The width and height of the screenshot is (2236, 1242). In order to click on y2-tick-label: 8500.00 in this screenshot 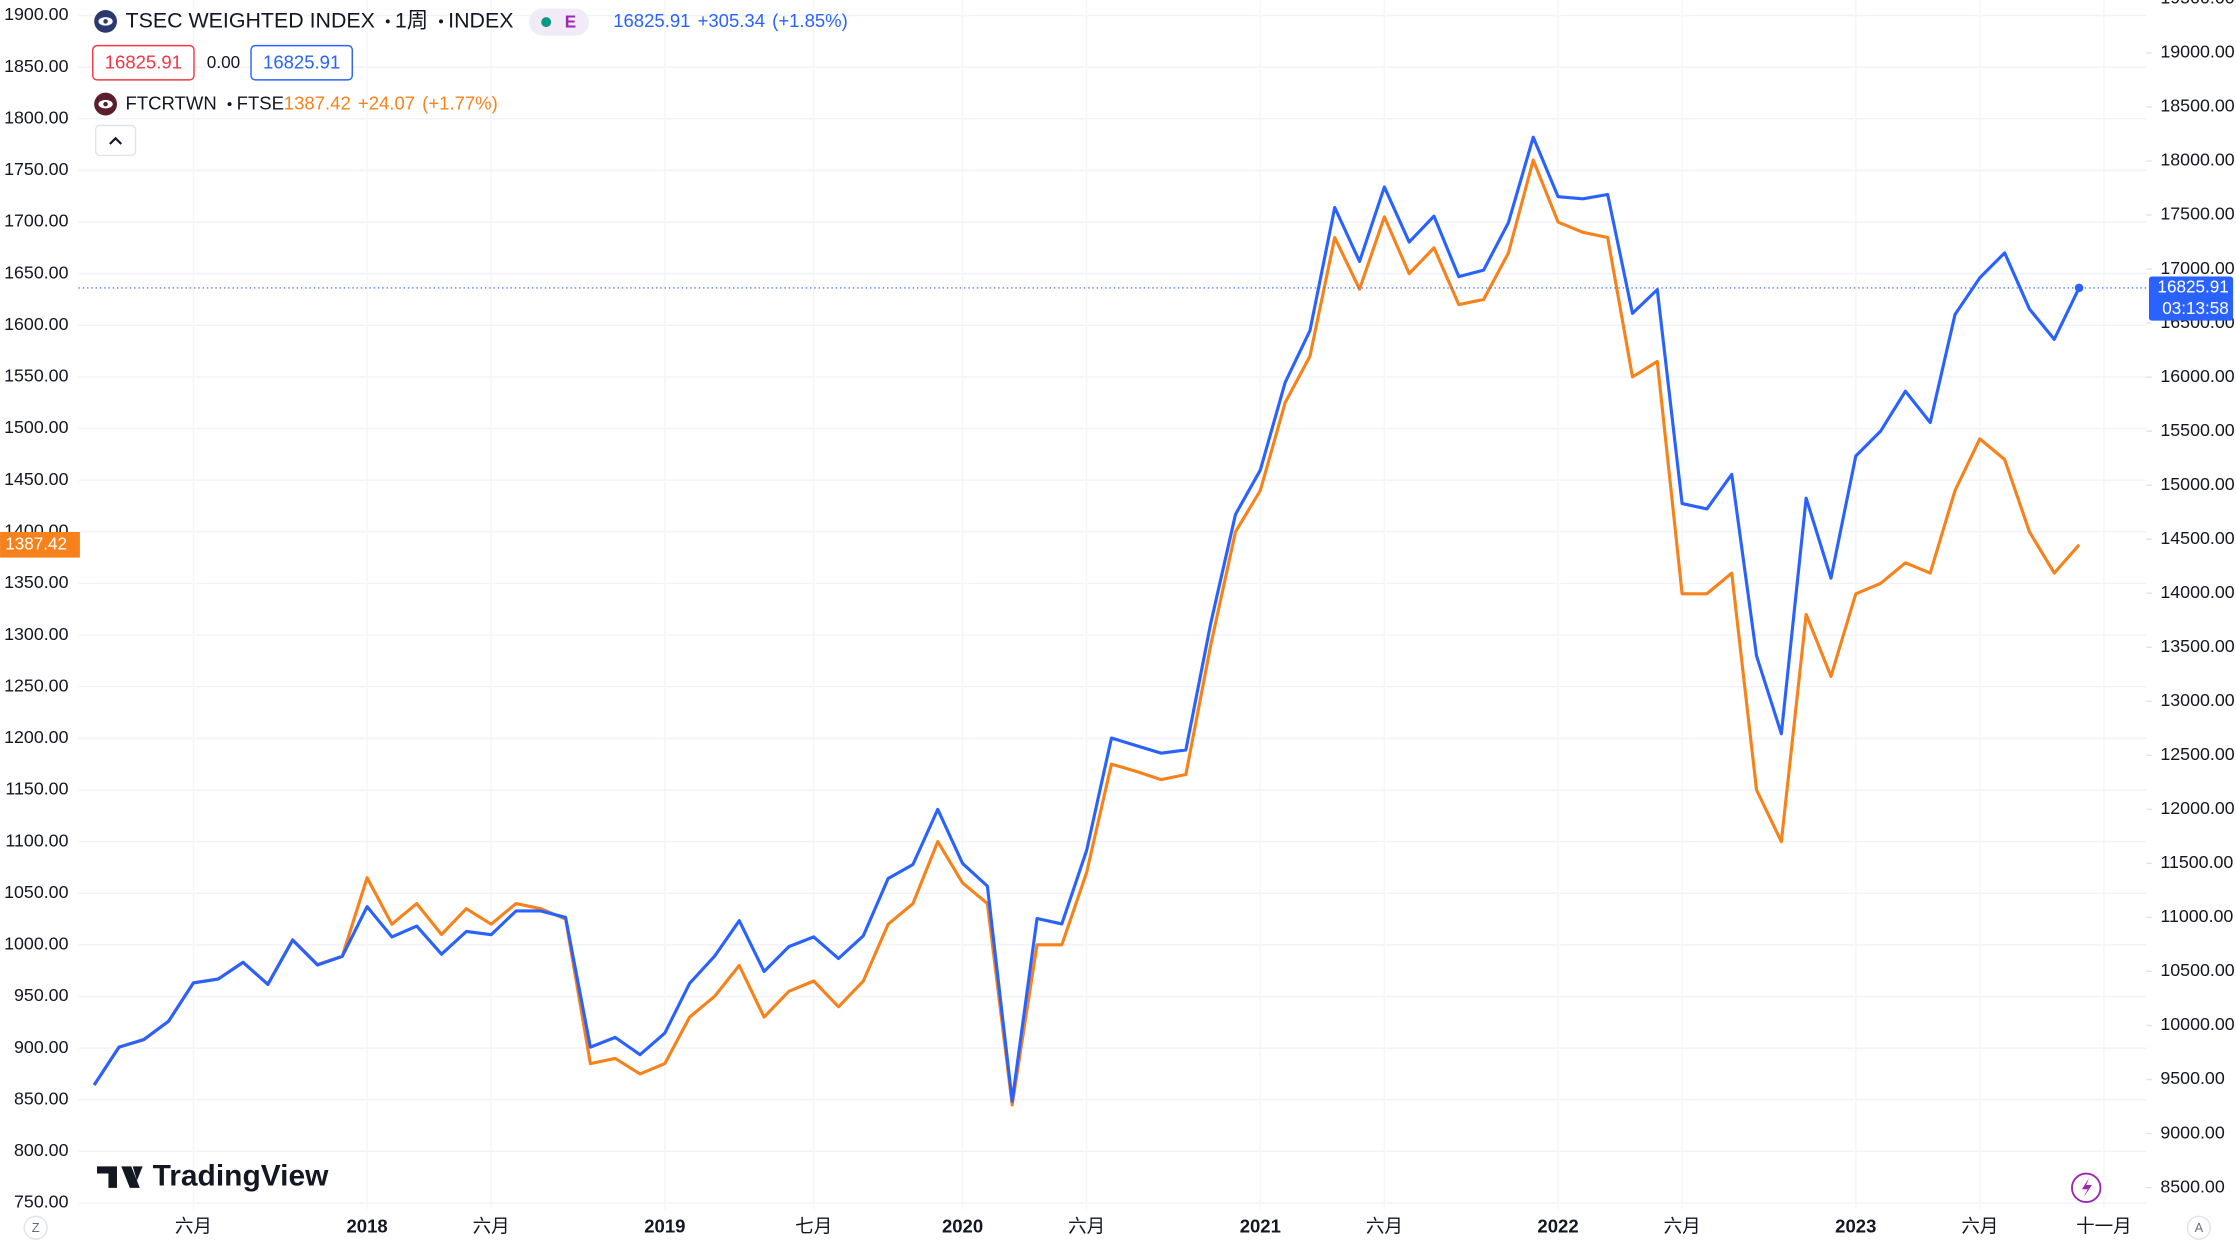, I will do `click(2192, 1186)`.